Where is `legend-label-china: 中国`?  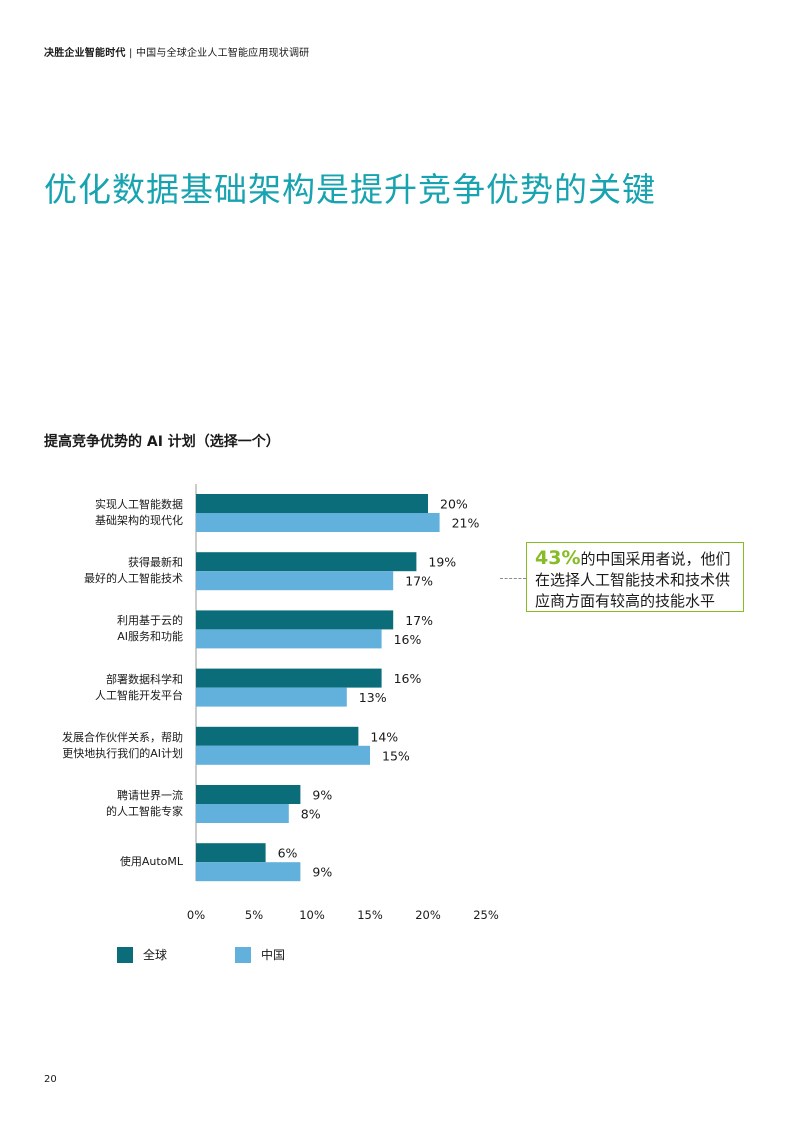 legend-label-china: 中国 is located at coordinates (273, 955).